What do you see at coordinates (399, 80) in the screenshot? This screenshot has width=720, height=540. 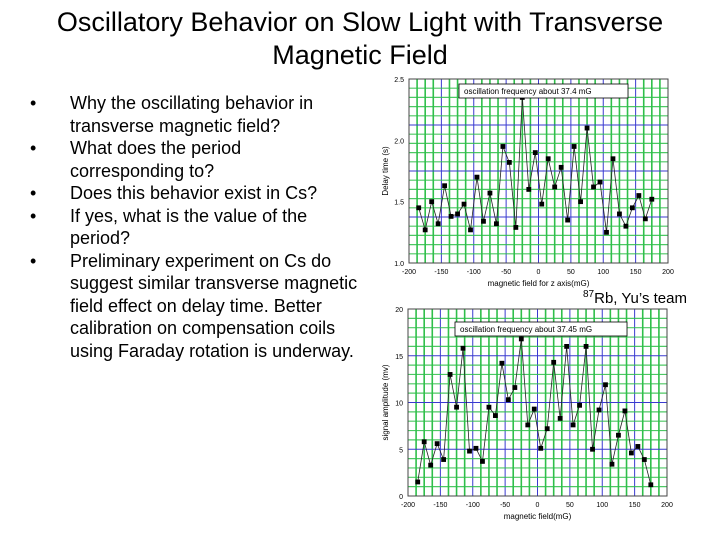 I see `y-tick-label: 2.5` at bounding box center [399, 80].